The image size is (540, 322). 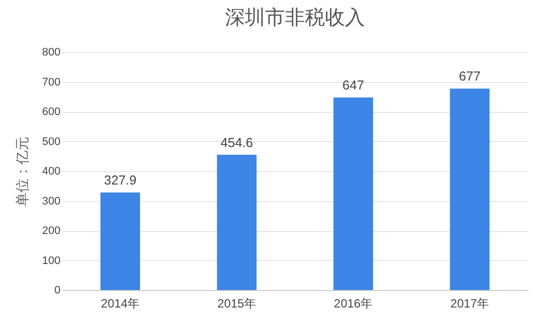 I want to click on data-label: 454.6, so click(x=237, y=142).